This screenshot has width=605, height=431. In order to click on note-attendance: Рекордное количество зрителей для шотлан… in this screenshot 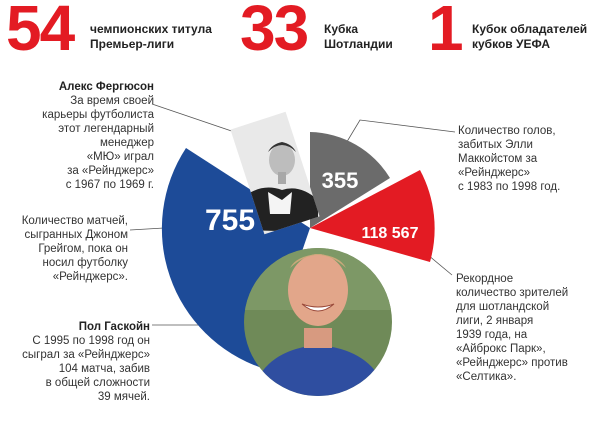, I will do `click(512, 328)`.